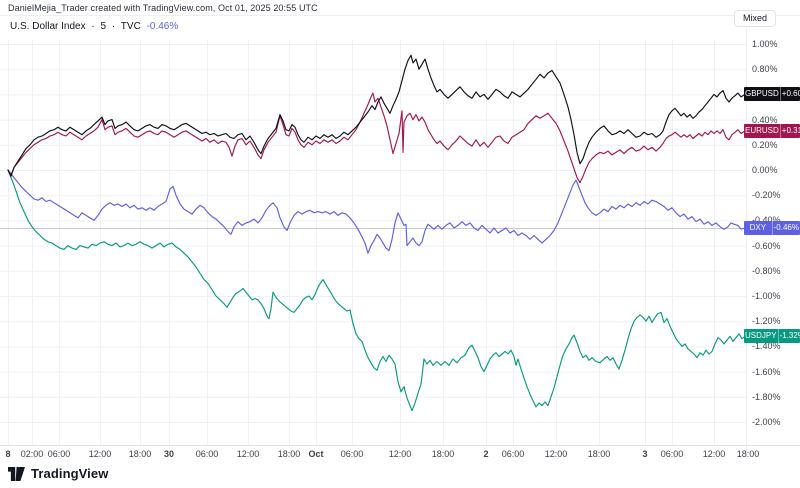 This screenshot has width=800, height=488. Describe the element at coordinates (754, 18) in the screenshot. I see `market-status-badge: Mixed` at that location.